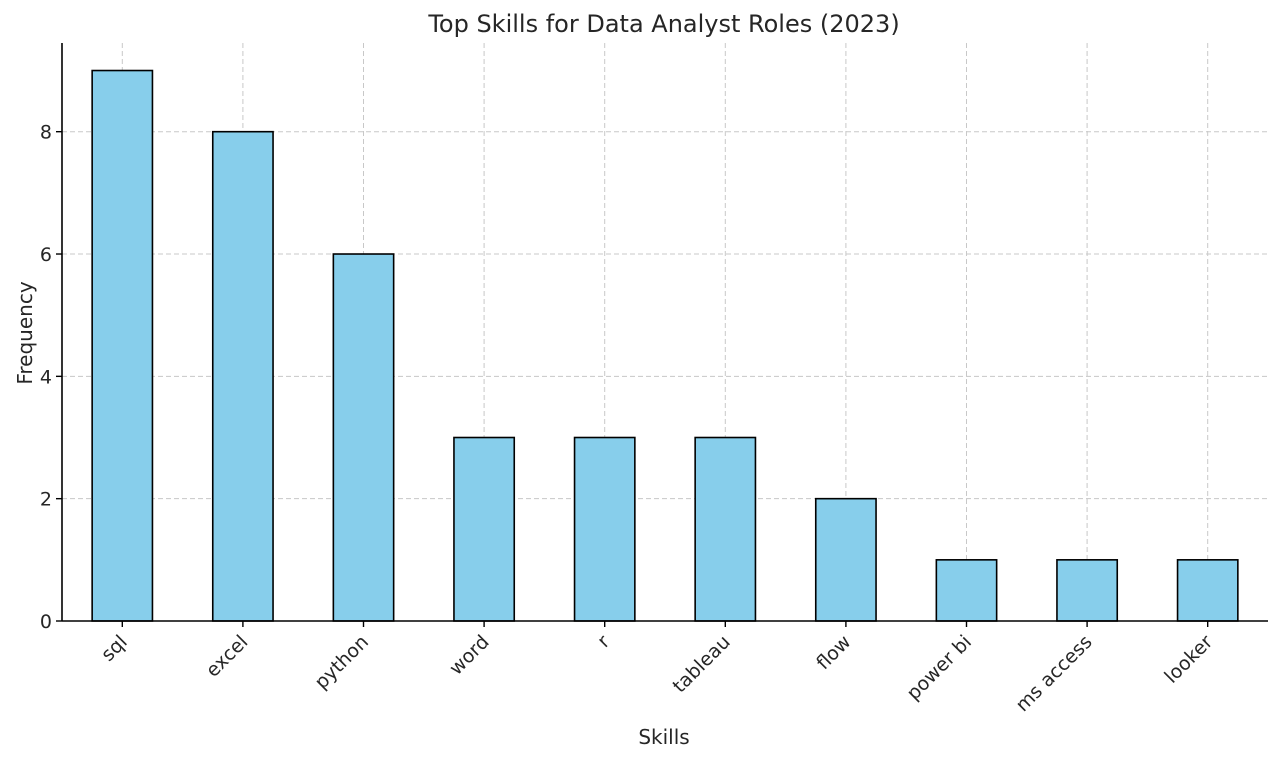 The height and width of the screenshot is (762, 1280). Describe the element at coordinates (603, 641) in the screenshot. I see `x-tick-label: r` at that location.